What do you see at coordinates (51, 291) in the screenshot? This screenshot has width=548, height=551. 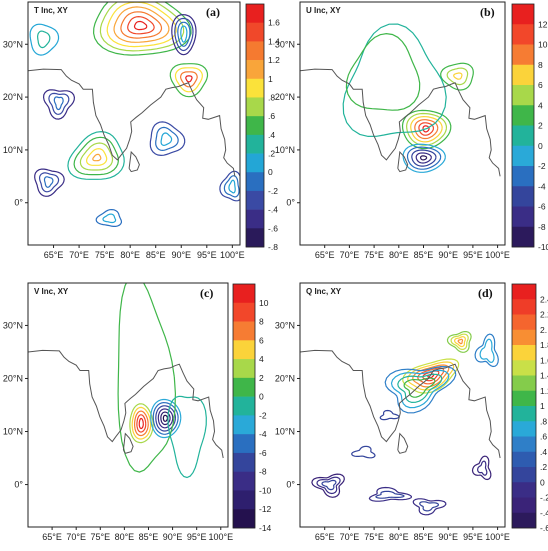 I see `panel-title: V Inc, XY` at bounding box center [51, 291].